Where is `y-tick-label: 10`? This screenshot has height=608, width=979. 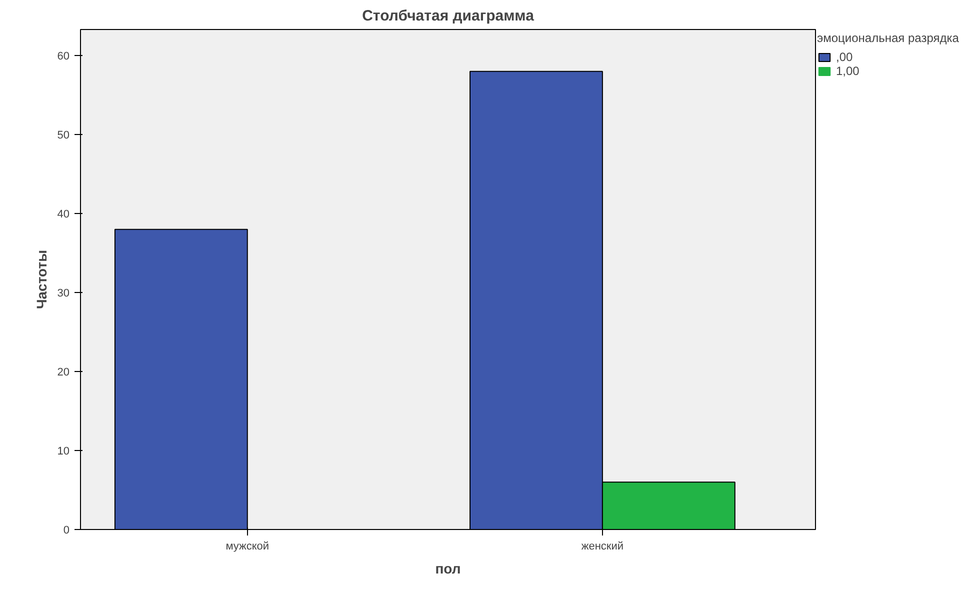
y-tick-label: 10 is located at coordinates (63, 452).